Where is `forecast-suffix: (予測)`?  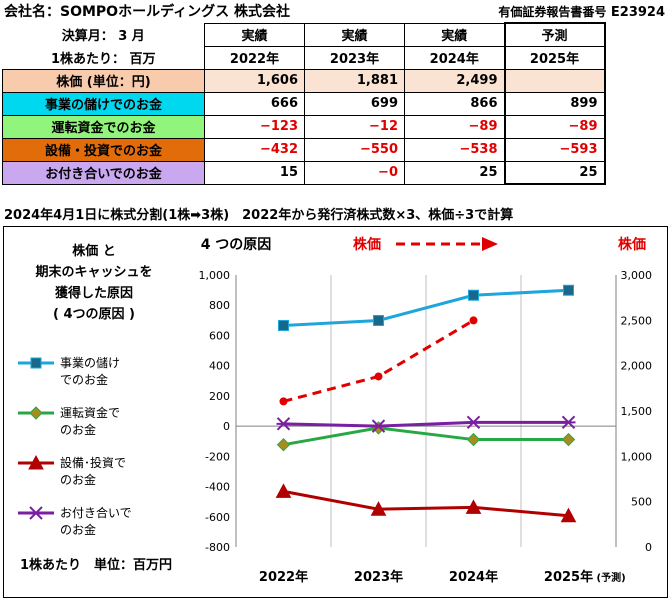 forecast-suffix: (予測) is located at coordinates (611, 577).